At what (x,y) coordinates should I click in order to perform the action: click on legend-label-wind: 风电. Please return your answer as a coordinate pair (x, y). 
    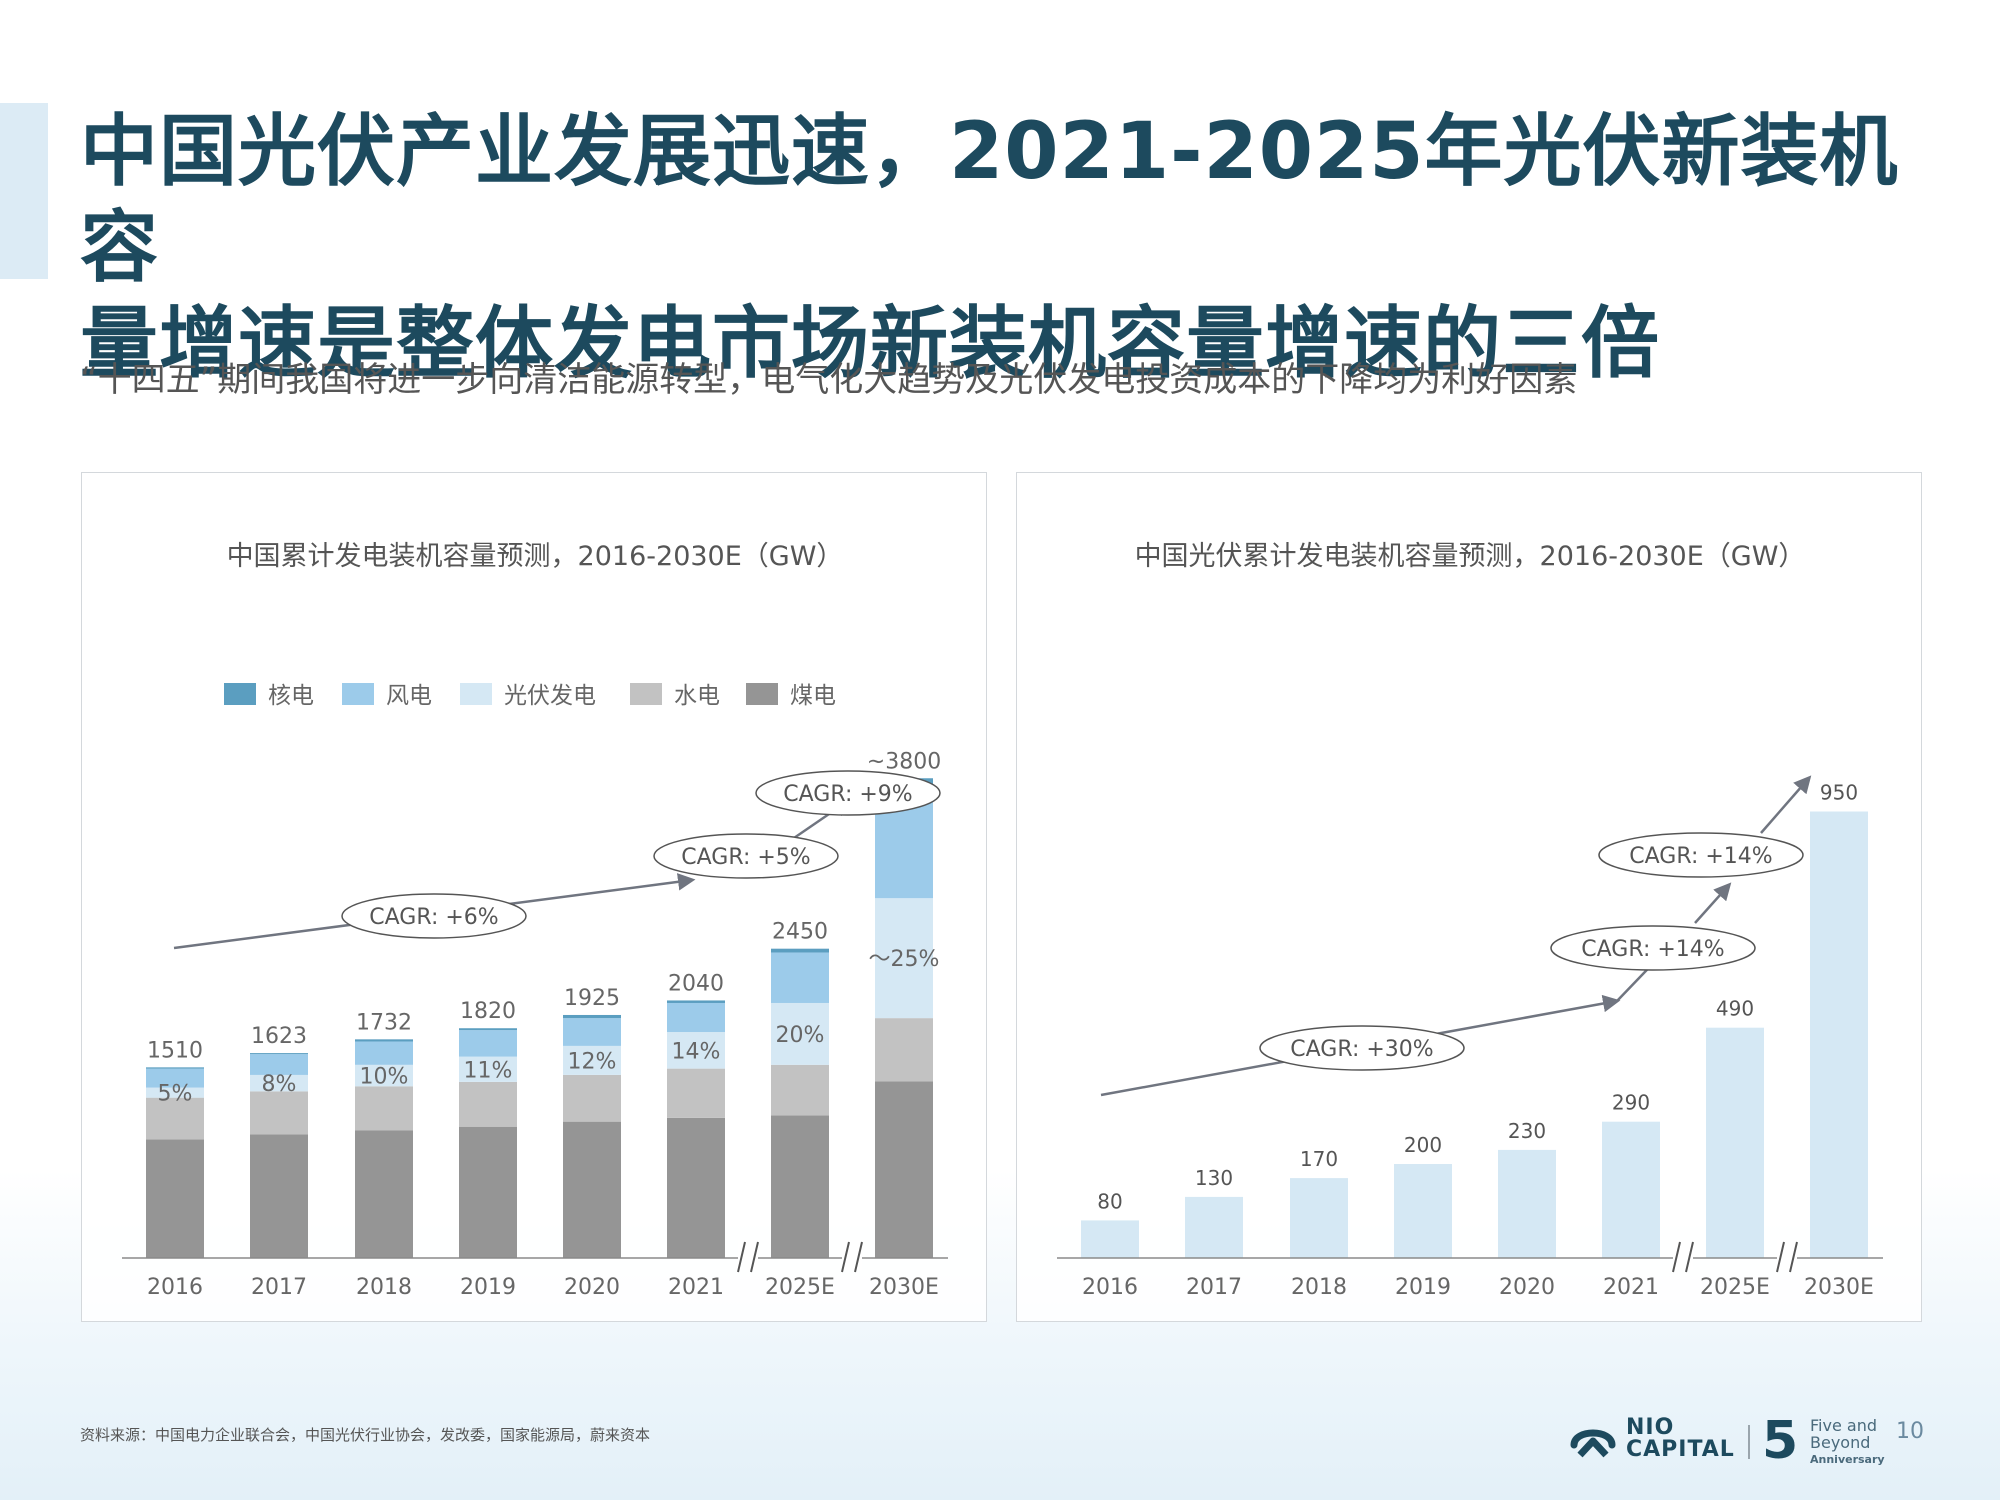
    Looking at the image, I should click on (409, 696).